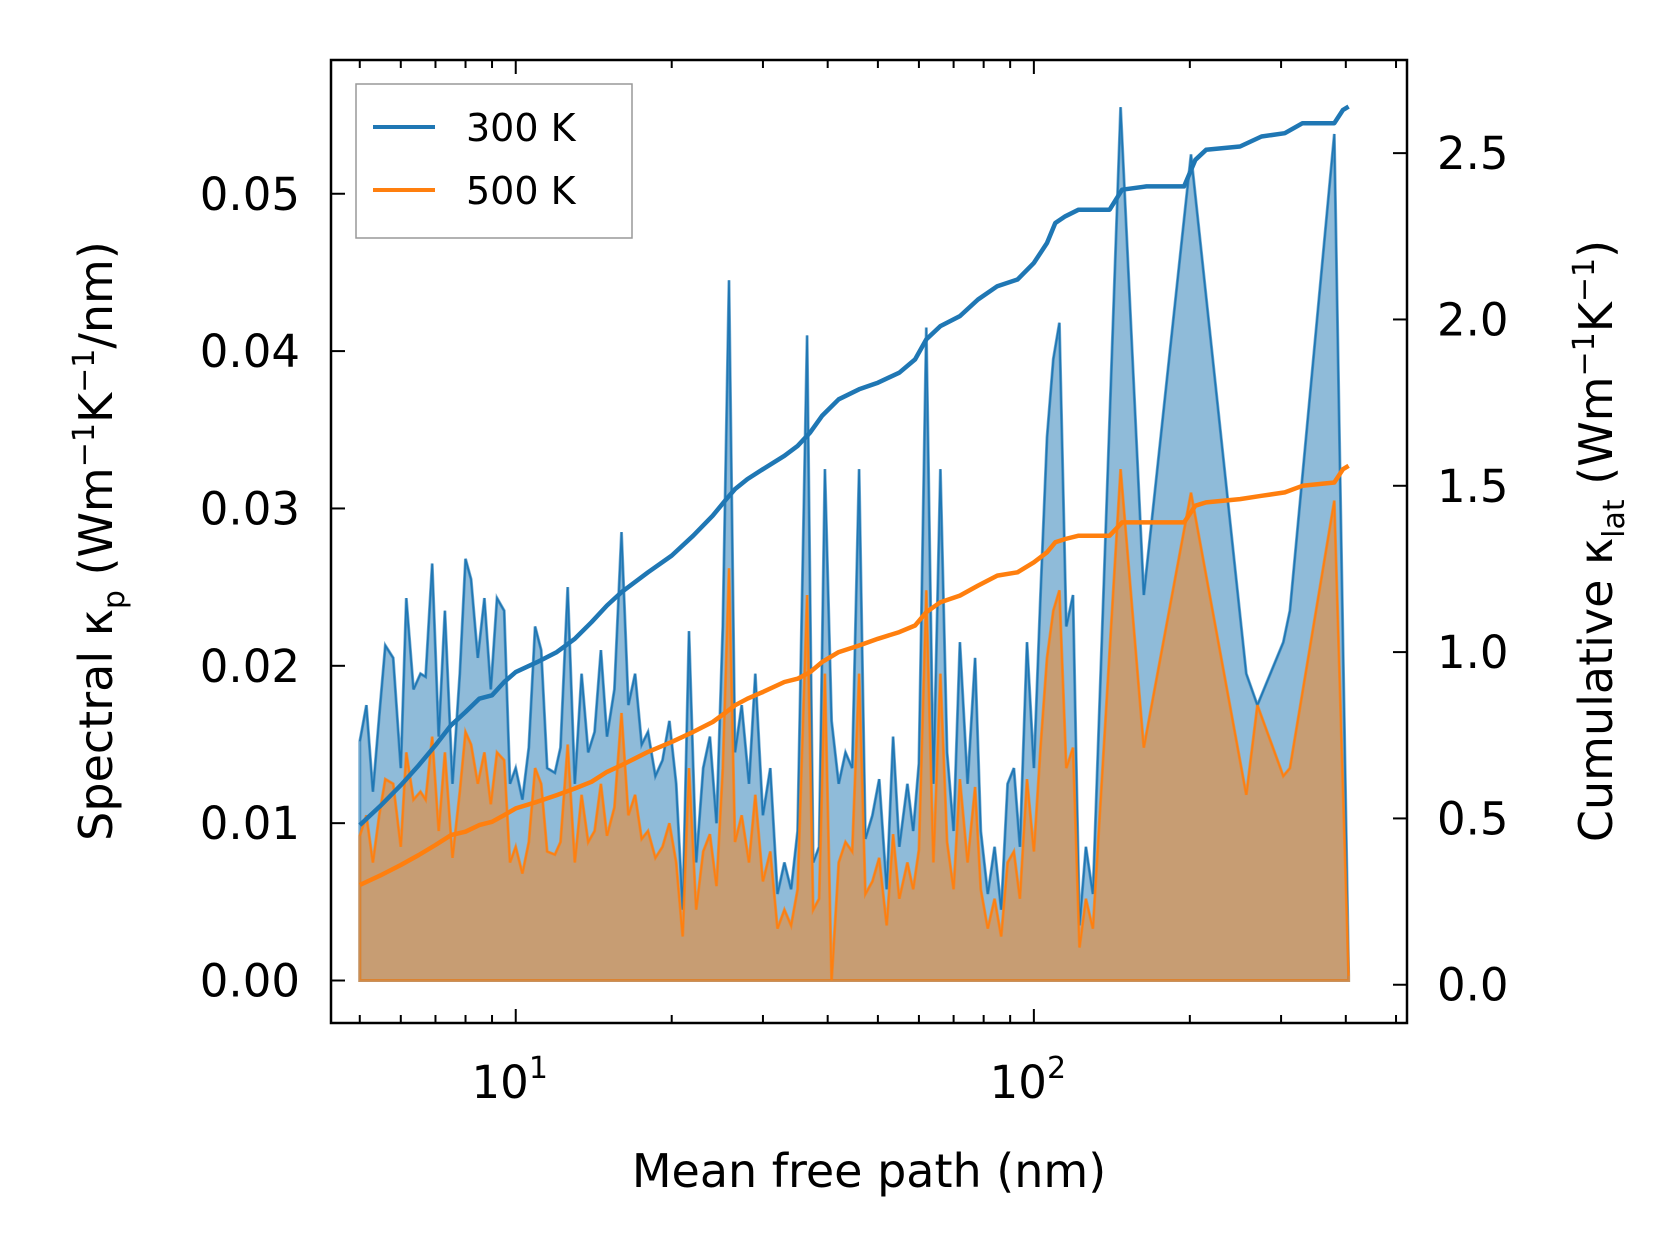  What do you see at coordinates (250, 981) in the screenshot?
I see `y-tick-label: 0.00` at bounding box center [250, 981].